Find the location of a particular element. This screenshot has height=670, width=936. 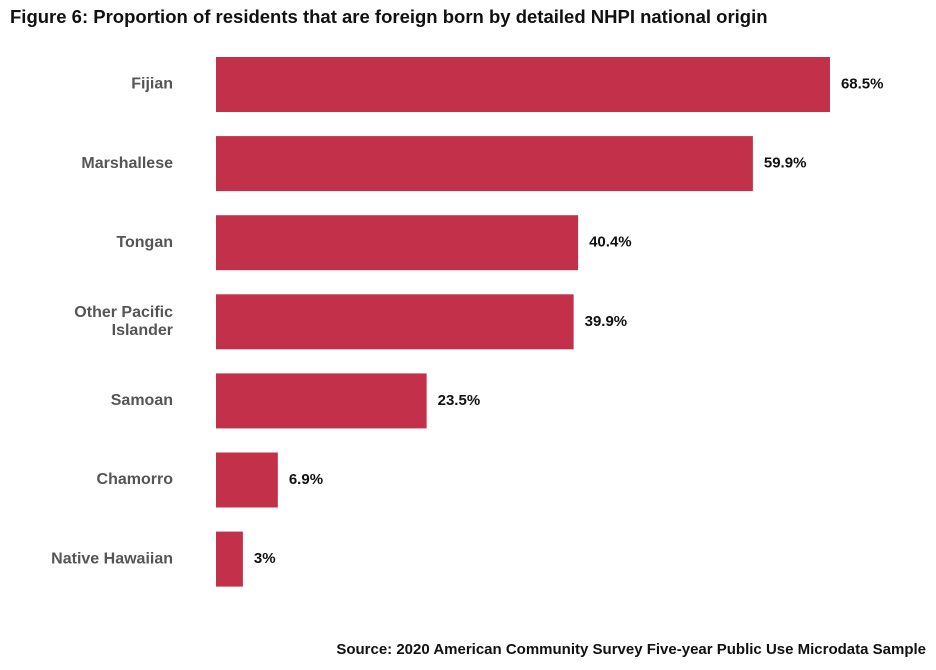

data-label: 23.5% is located at coordinates (459, 400).